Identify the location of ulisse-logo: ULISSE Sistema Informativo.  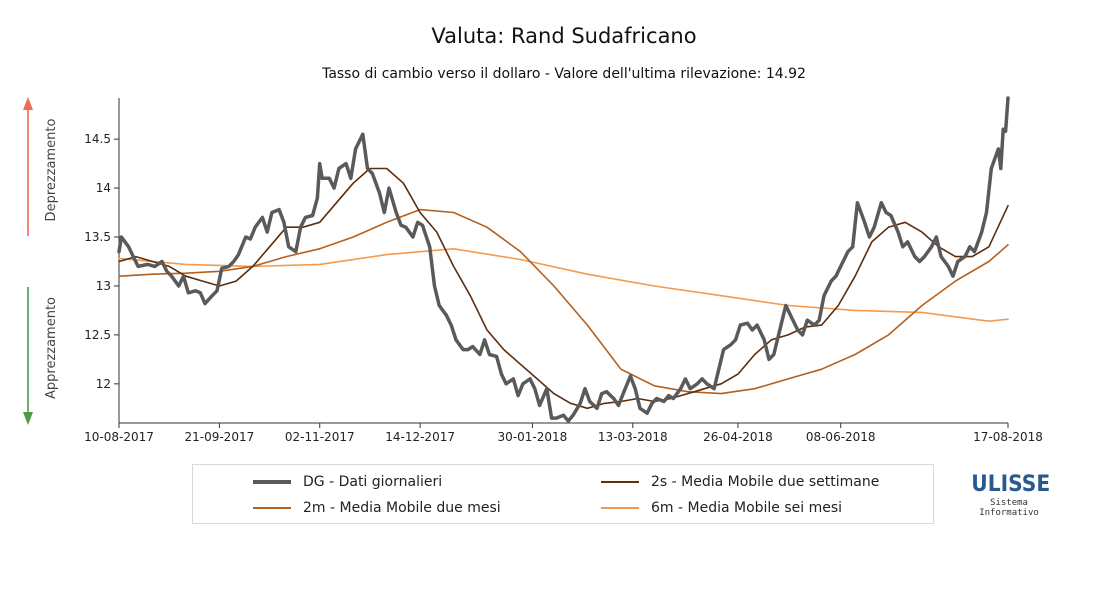
(1009, 495).